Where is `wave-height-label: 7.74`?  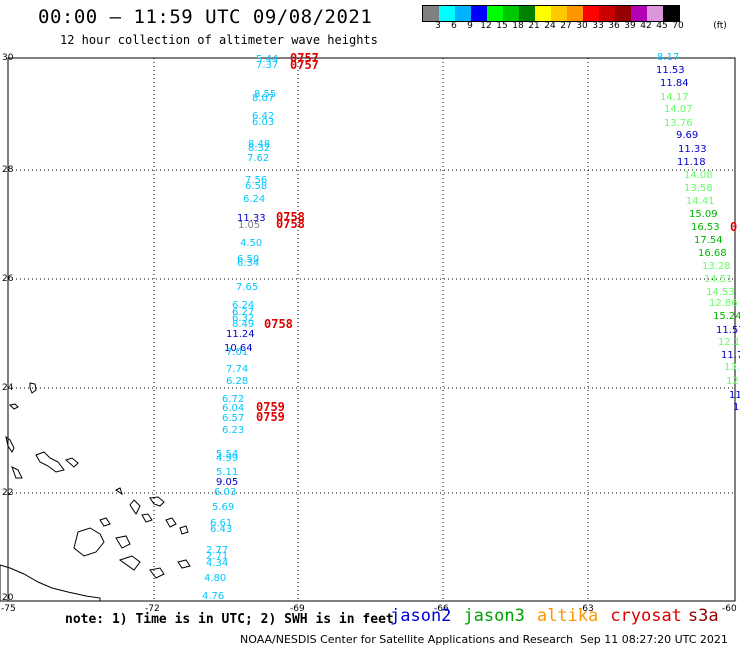
wave-height-label: 7.74 is located at coordinates (237, 369).